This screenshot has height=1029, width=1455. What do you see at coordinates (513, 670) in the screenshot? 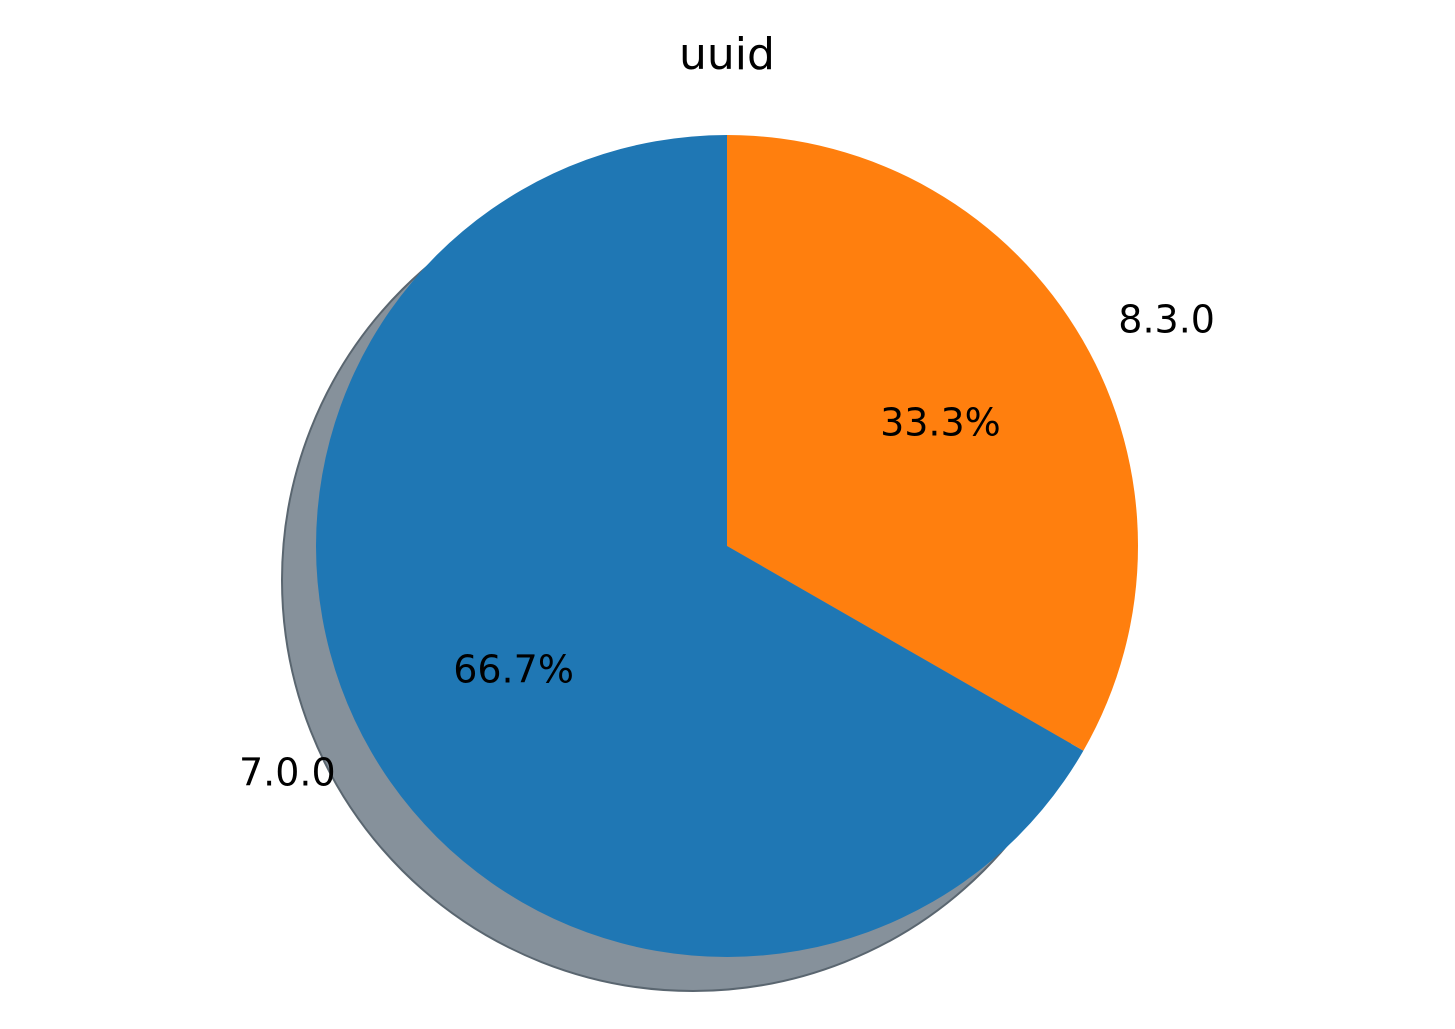
I see `pie-percent-label: 66.7%` at bounding box center [513, 670].